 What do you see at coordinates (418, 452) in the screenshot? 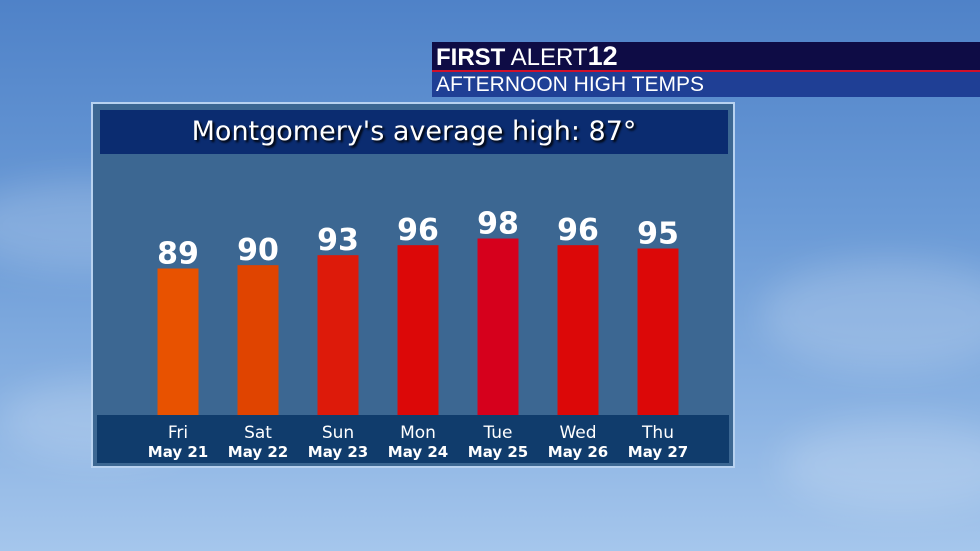
I see `x-tick-label-date: May 24` at bounding box center [418, 452].